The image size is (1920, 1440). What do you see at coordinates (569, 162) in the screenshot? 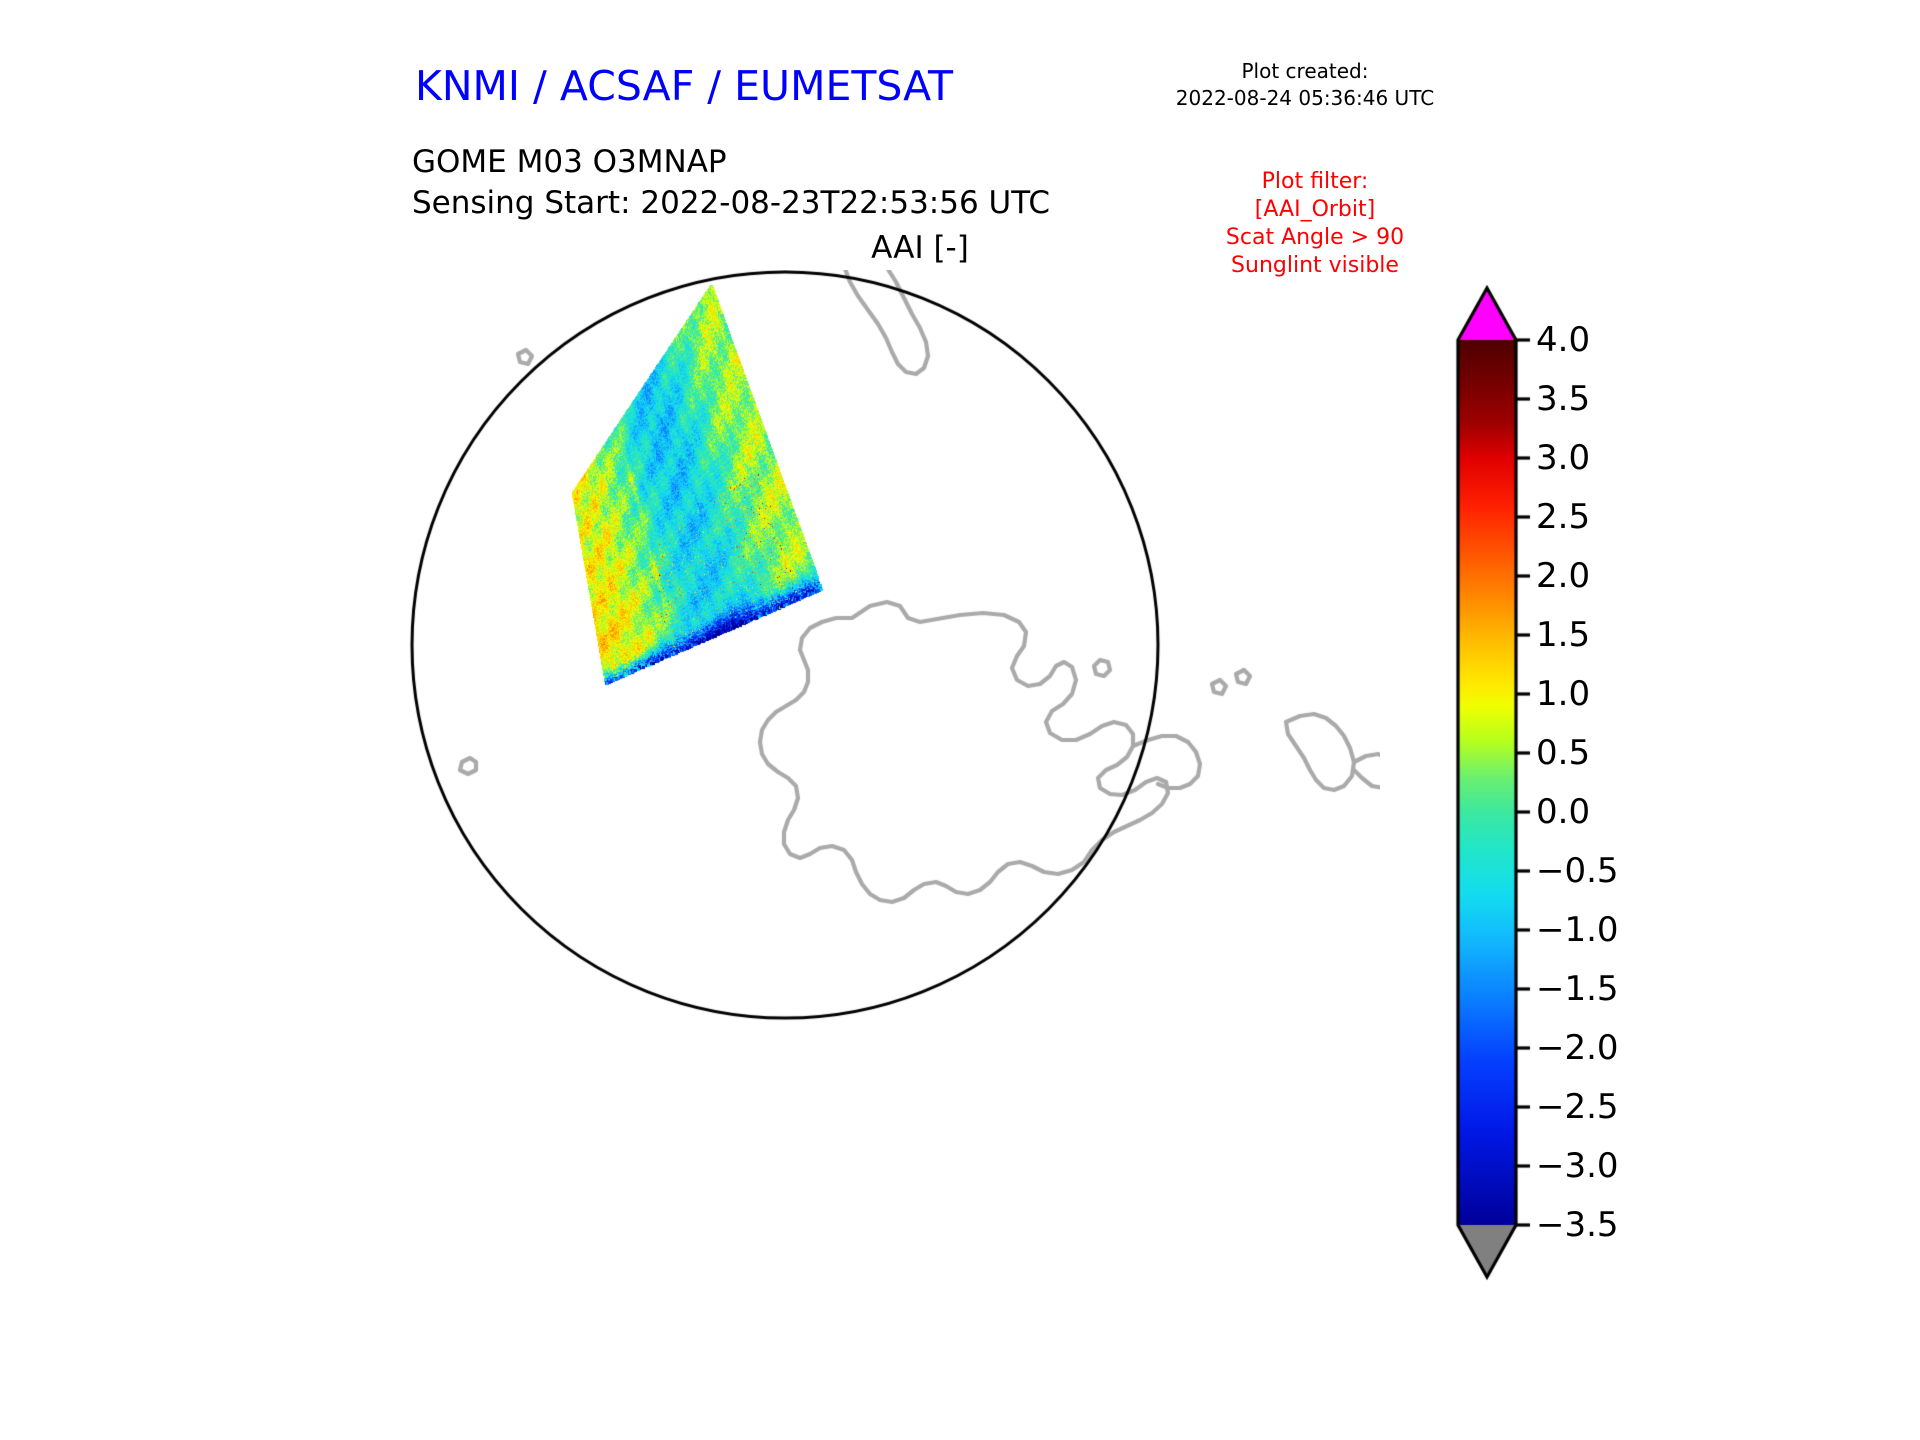
I see `instrument-line: GOME M03 O3MNAP` at bounding box center [569, 162].